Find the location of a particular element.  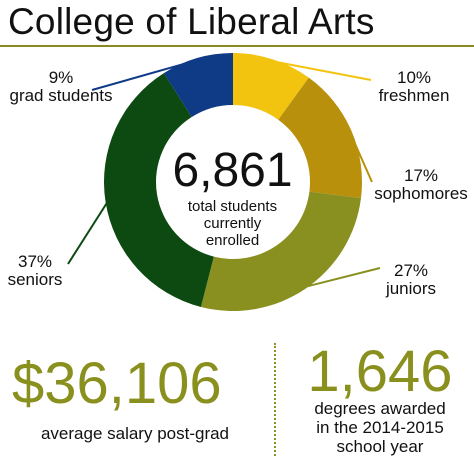

label-grad-students-percent: 9% is located at coordinates (61, 77).